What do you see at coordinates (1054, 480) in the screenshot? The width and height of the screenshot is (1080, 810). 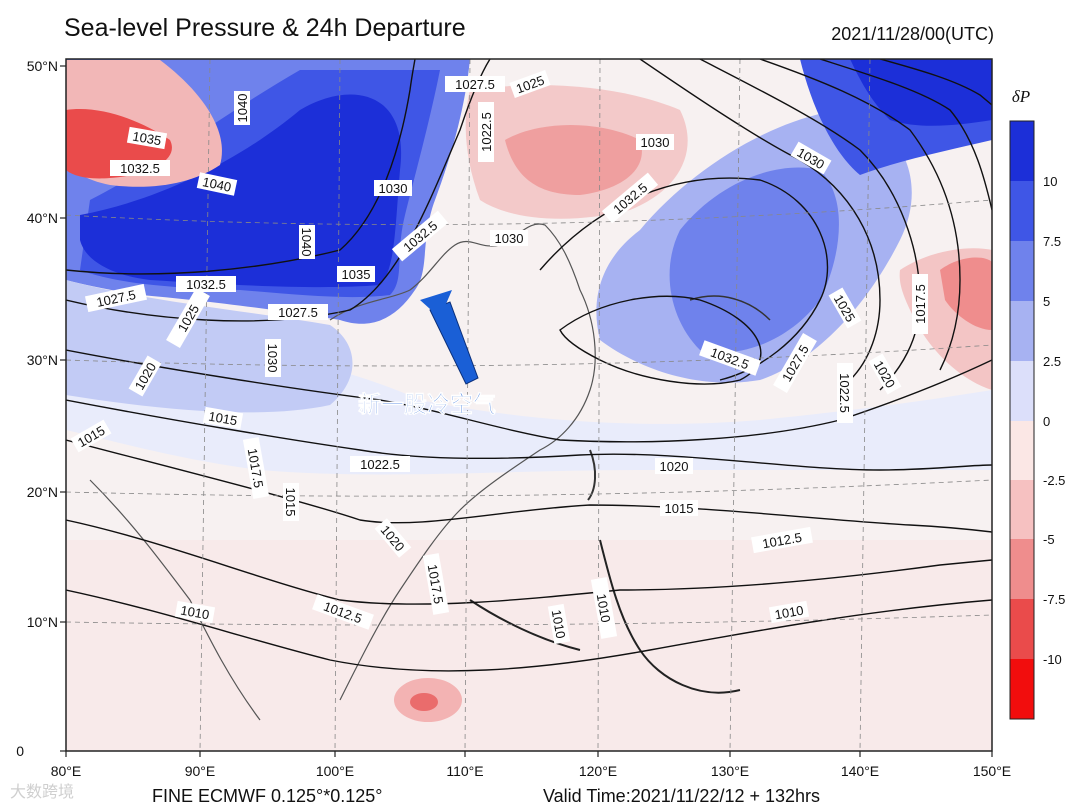 I see `colorbar-tick-neg-2-5: -2.5` at bounding box center [1054, 480].